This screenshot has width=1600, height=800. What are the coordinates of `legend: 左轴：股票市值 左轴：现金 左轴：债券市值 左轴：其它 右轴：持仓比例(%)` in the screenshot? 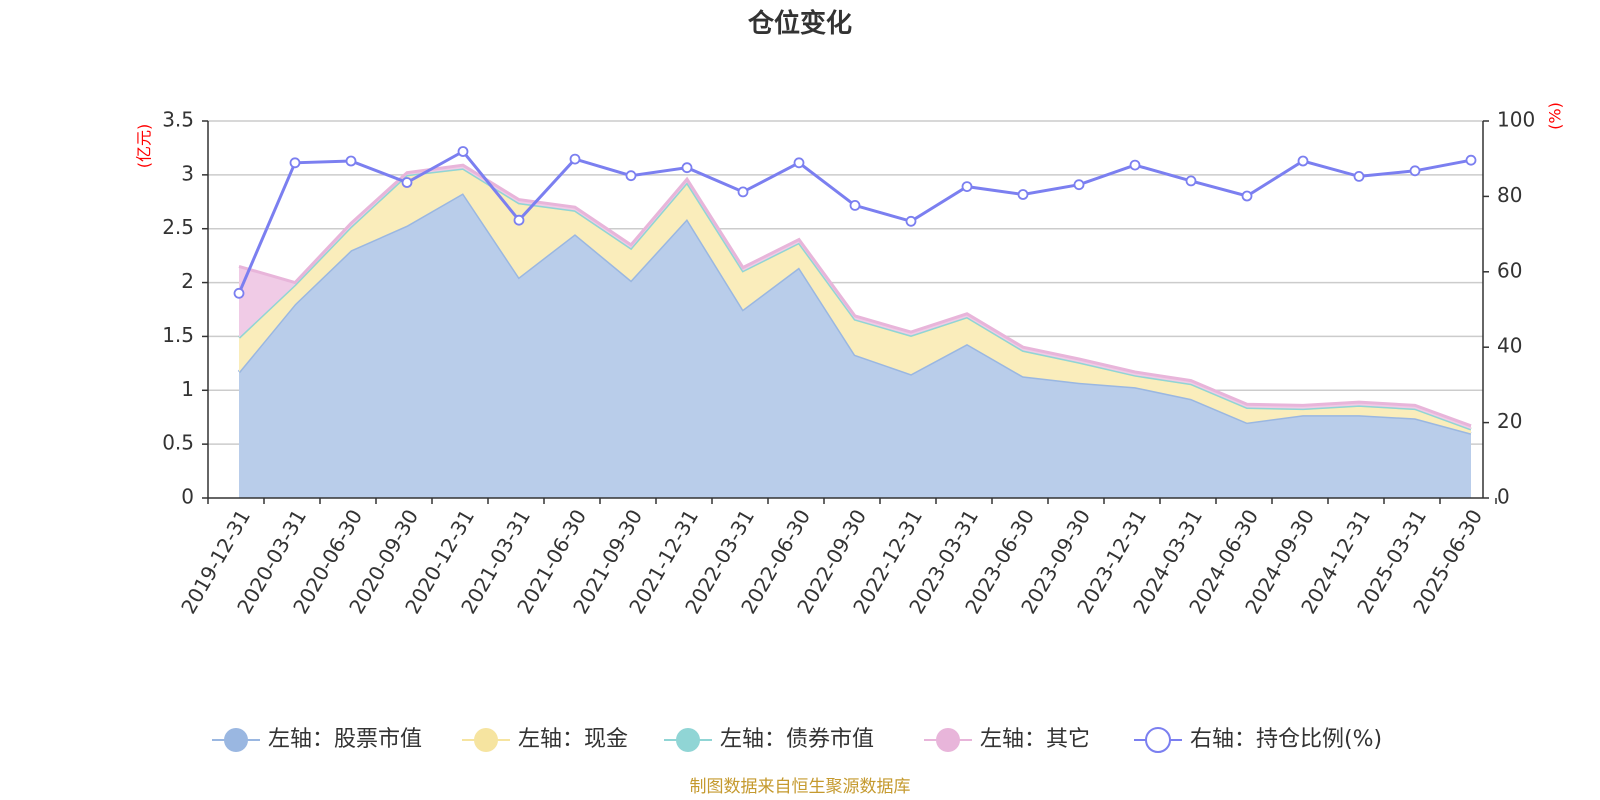 It's located at (797, 740).